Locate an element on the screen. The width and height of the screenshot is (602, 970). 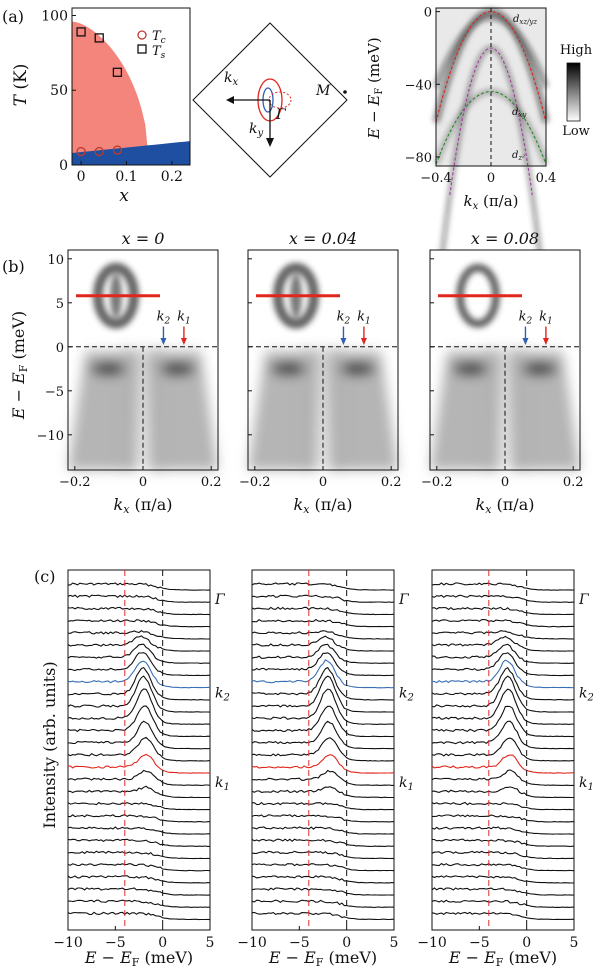
arpes-ylabel: E − EF (meV) is located at coordinates (19, 365).